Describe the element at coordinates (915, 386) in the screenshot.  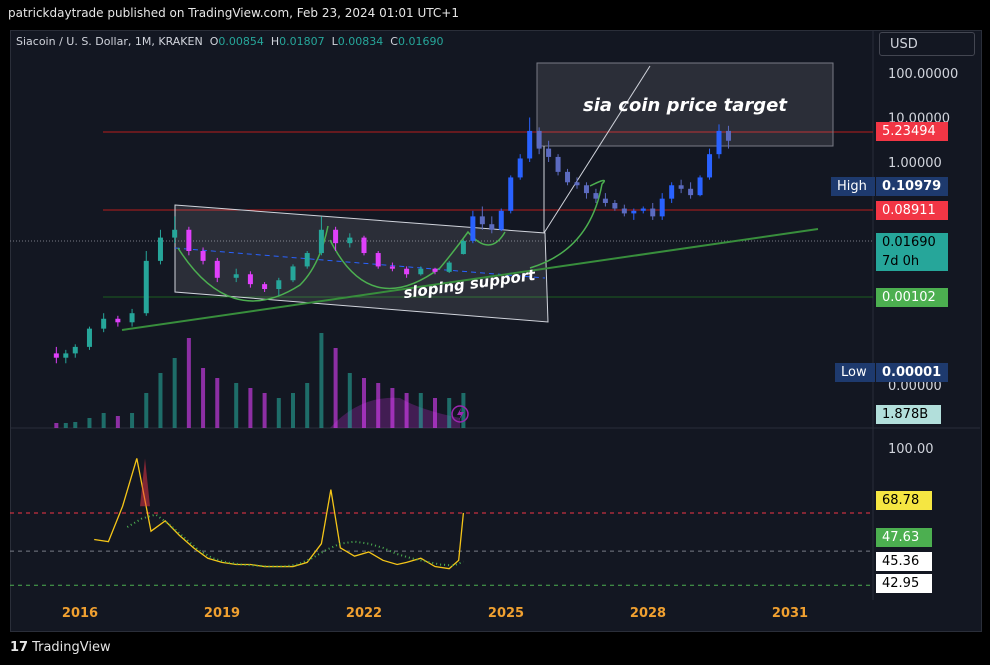
I see `price-axis-tick: 0.00000` at that location.